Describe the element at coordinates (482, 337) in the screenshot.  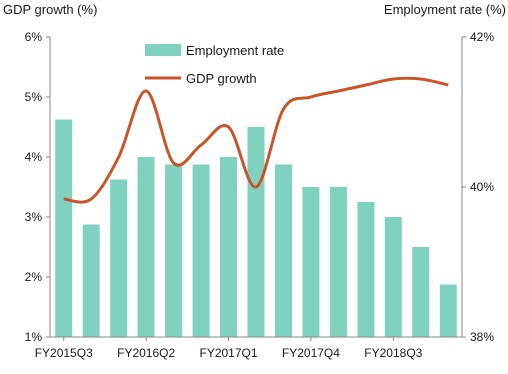
I see `right-tick-label: 38%` at that location.